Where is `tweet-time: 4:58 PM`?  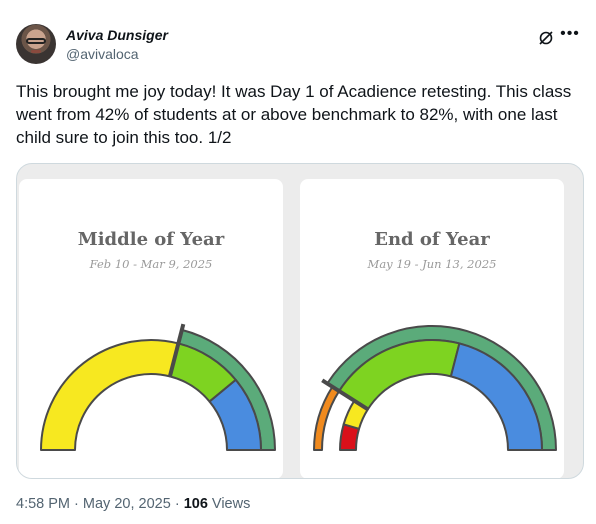
tweet-time: 4:58 PM is located at coordinates (43, 504).